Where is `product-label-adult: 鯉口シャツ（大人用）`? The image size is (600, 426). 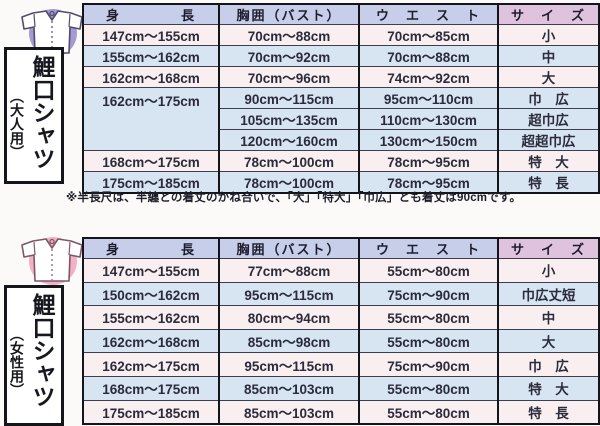
product-label-adult: 鯉口シャツ（大人用） is located at coordinates (34, 115).